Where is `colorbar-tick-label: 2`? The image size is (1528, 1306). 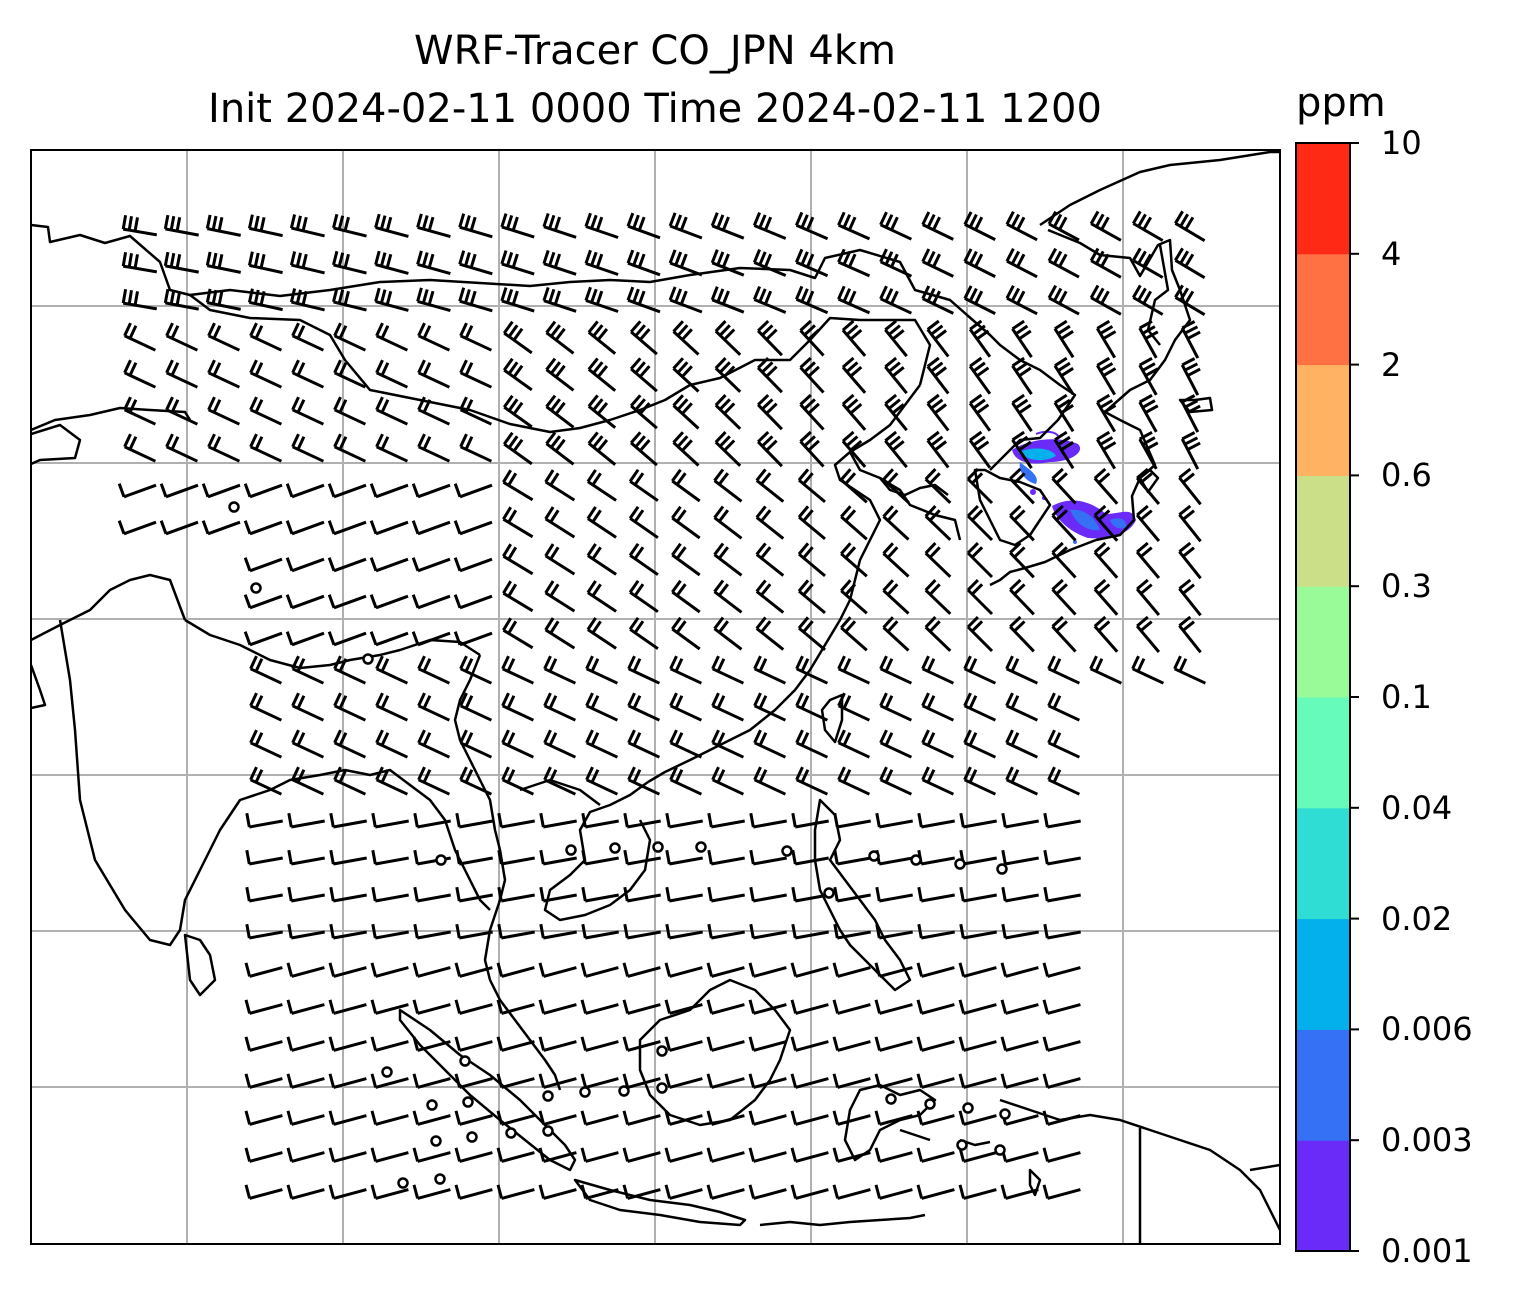
colorbar-tick-label: 2 is located at coordinates (1391, 364).